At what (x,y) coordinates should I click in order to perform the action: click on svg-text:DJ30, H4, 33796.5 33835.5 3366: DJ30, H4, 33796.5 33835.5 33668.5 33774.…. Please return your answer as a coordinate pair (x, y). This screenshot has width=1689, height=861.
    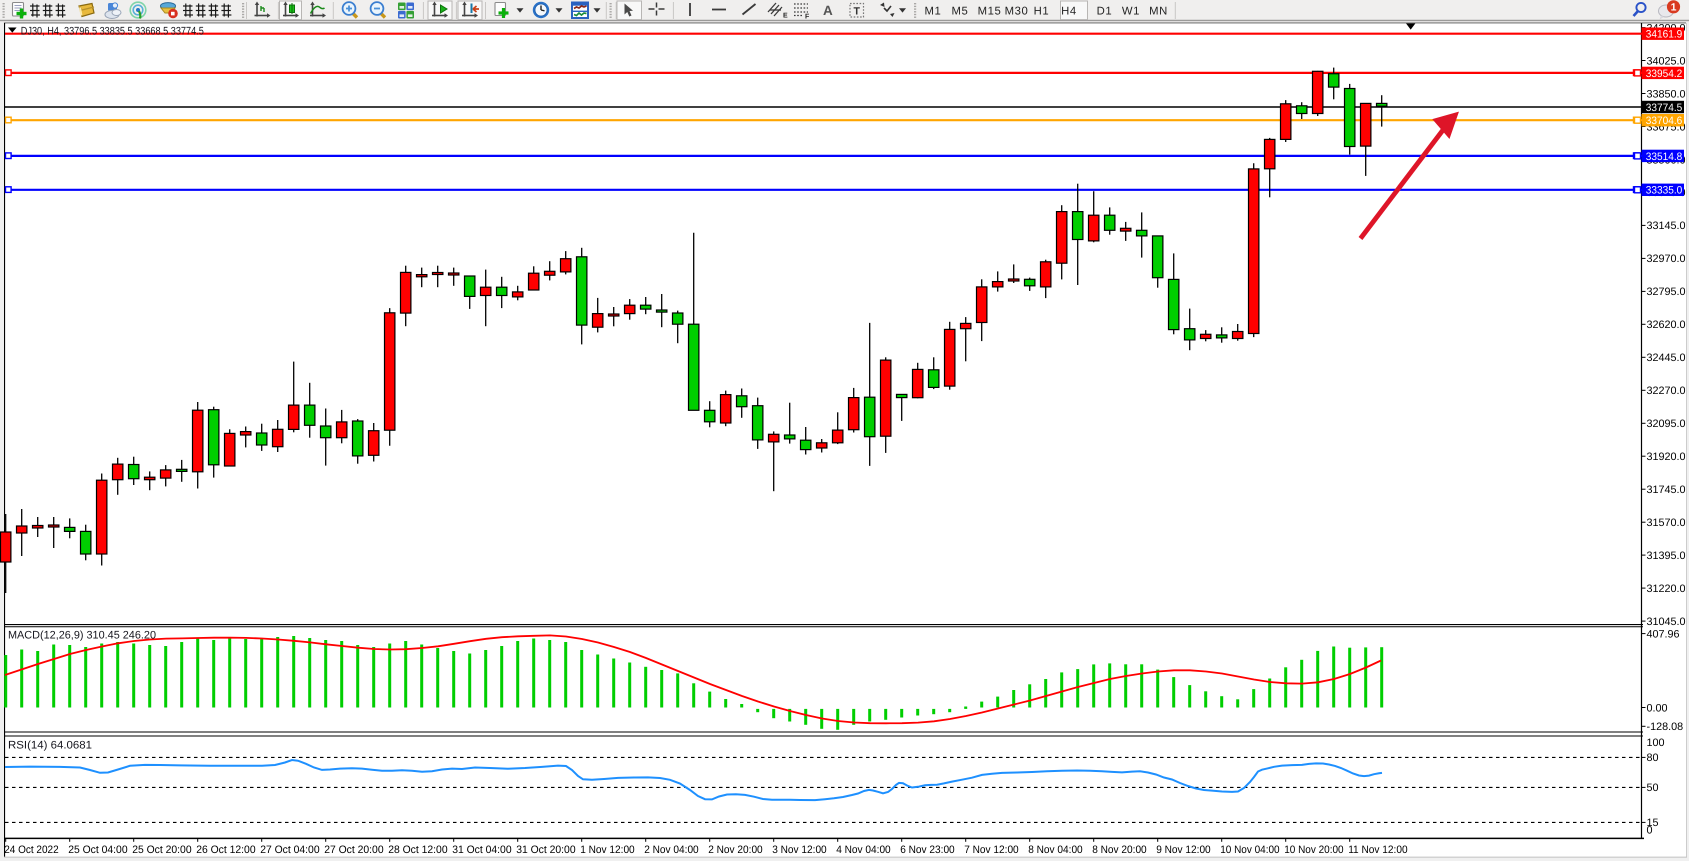
    Looking at the image, I should click on (112, 32).